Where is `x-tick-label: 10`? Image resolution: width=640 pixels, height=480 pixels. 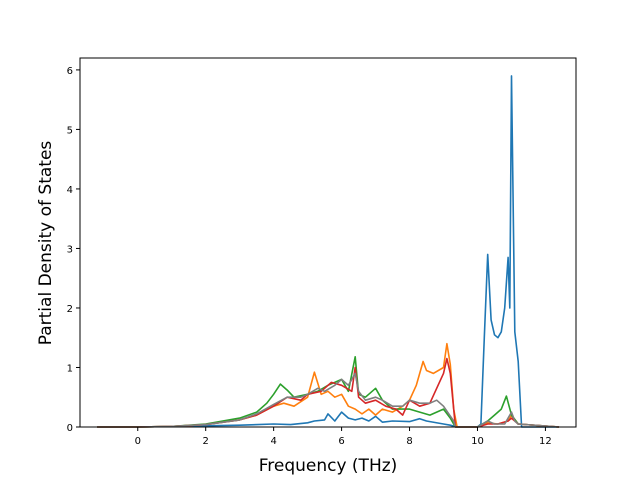
x-tick-label: 10 is located at coordinates (477, 441).